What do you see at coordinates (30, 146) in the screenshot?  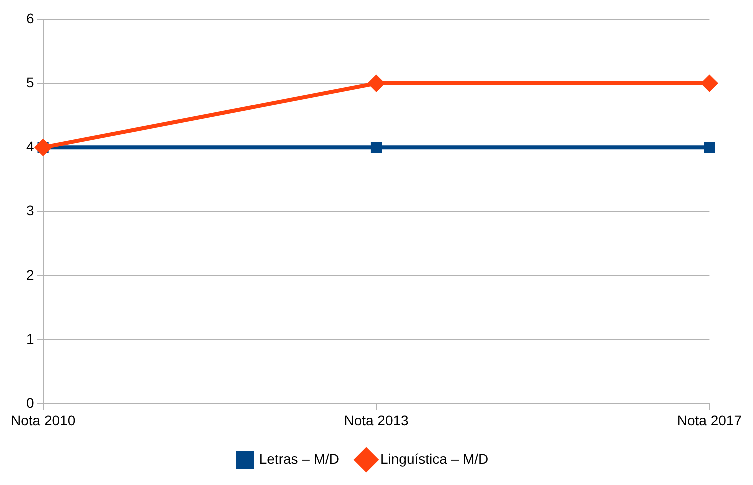 I see `y-tick-label: 4` at bounding box center [30, 146].